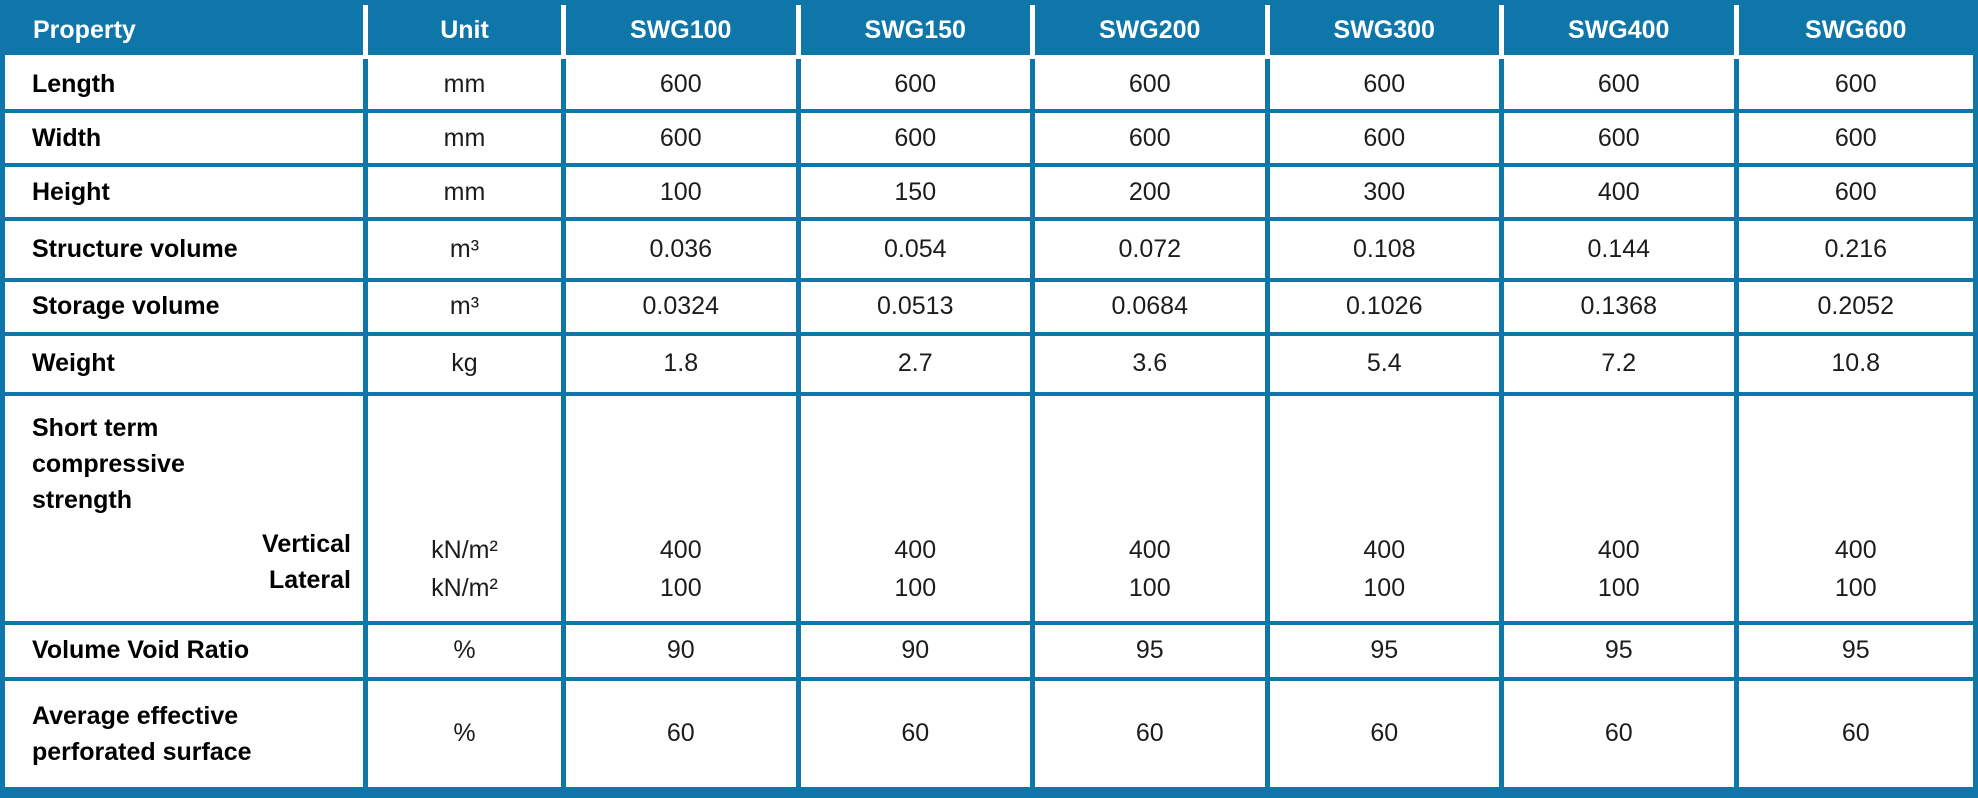 This screenshot has width=1978, height=798. What do you see at coordinates (186, 365) in the screenshot?
I see `property-cell: Weight` at bounding box center [186, 365].